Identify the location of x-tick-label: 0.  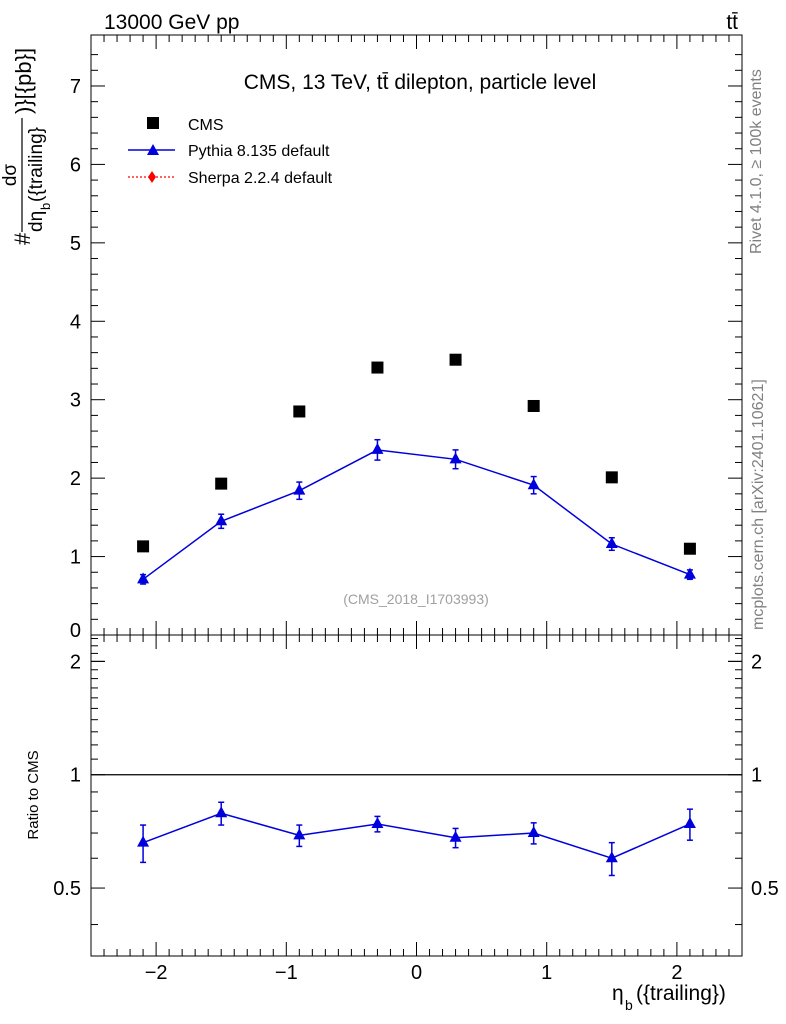
(416, 973).